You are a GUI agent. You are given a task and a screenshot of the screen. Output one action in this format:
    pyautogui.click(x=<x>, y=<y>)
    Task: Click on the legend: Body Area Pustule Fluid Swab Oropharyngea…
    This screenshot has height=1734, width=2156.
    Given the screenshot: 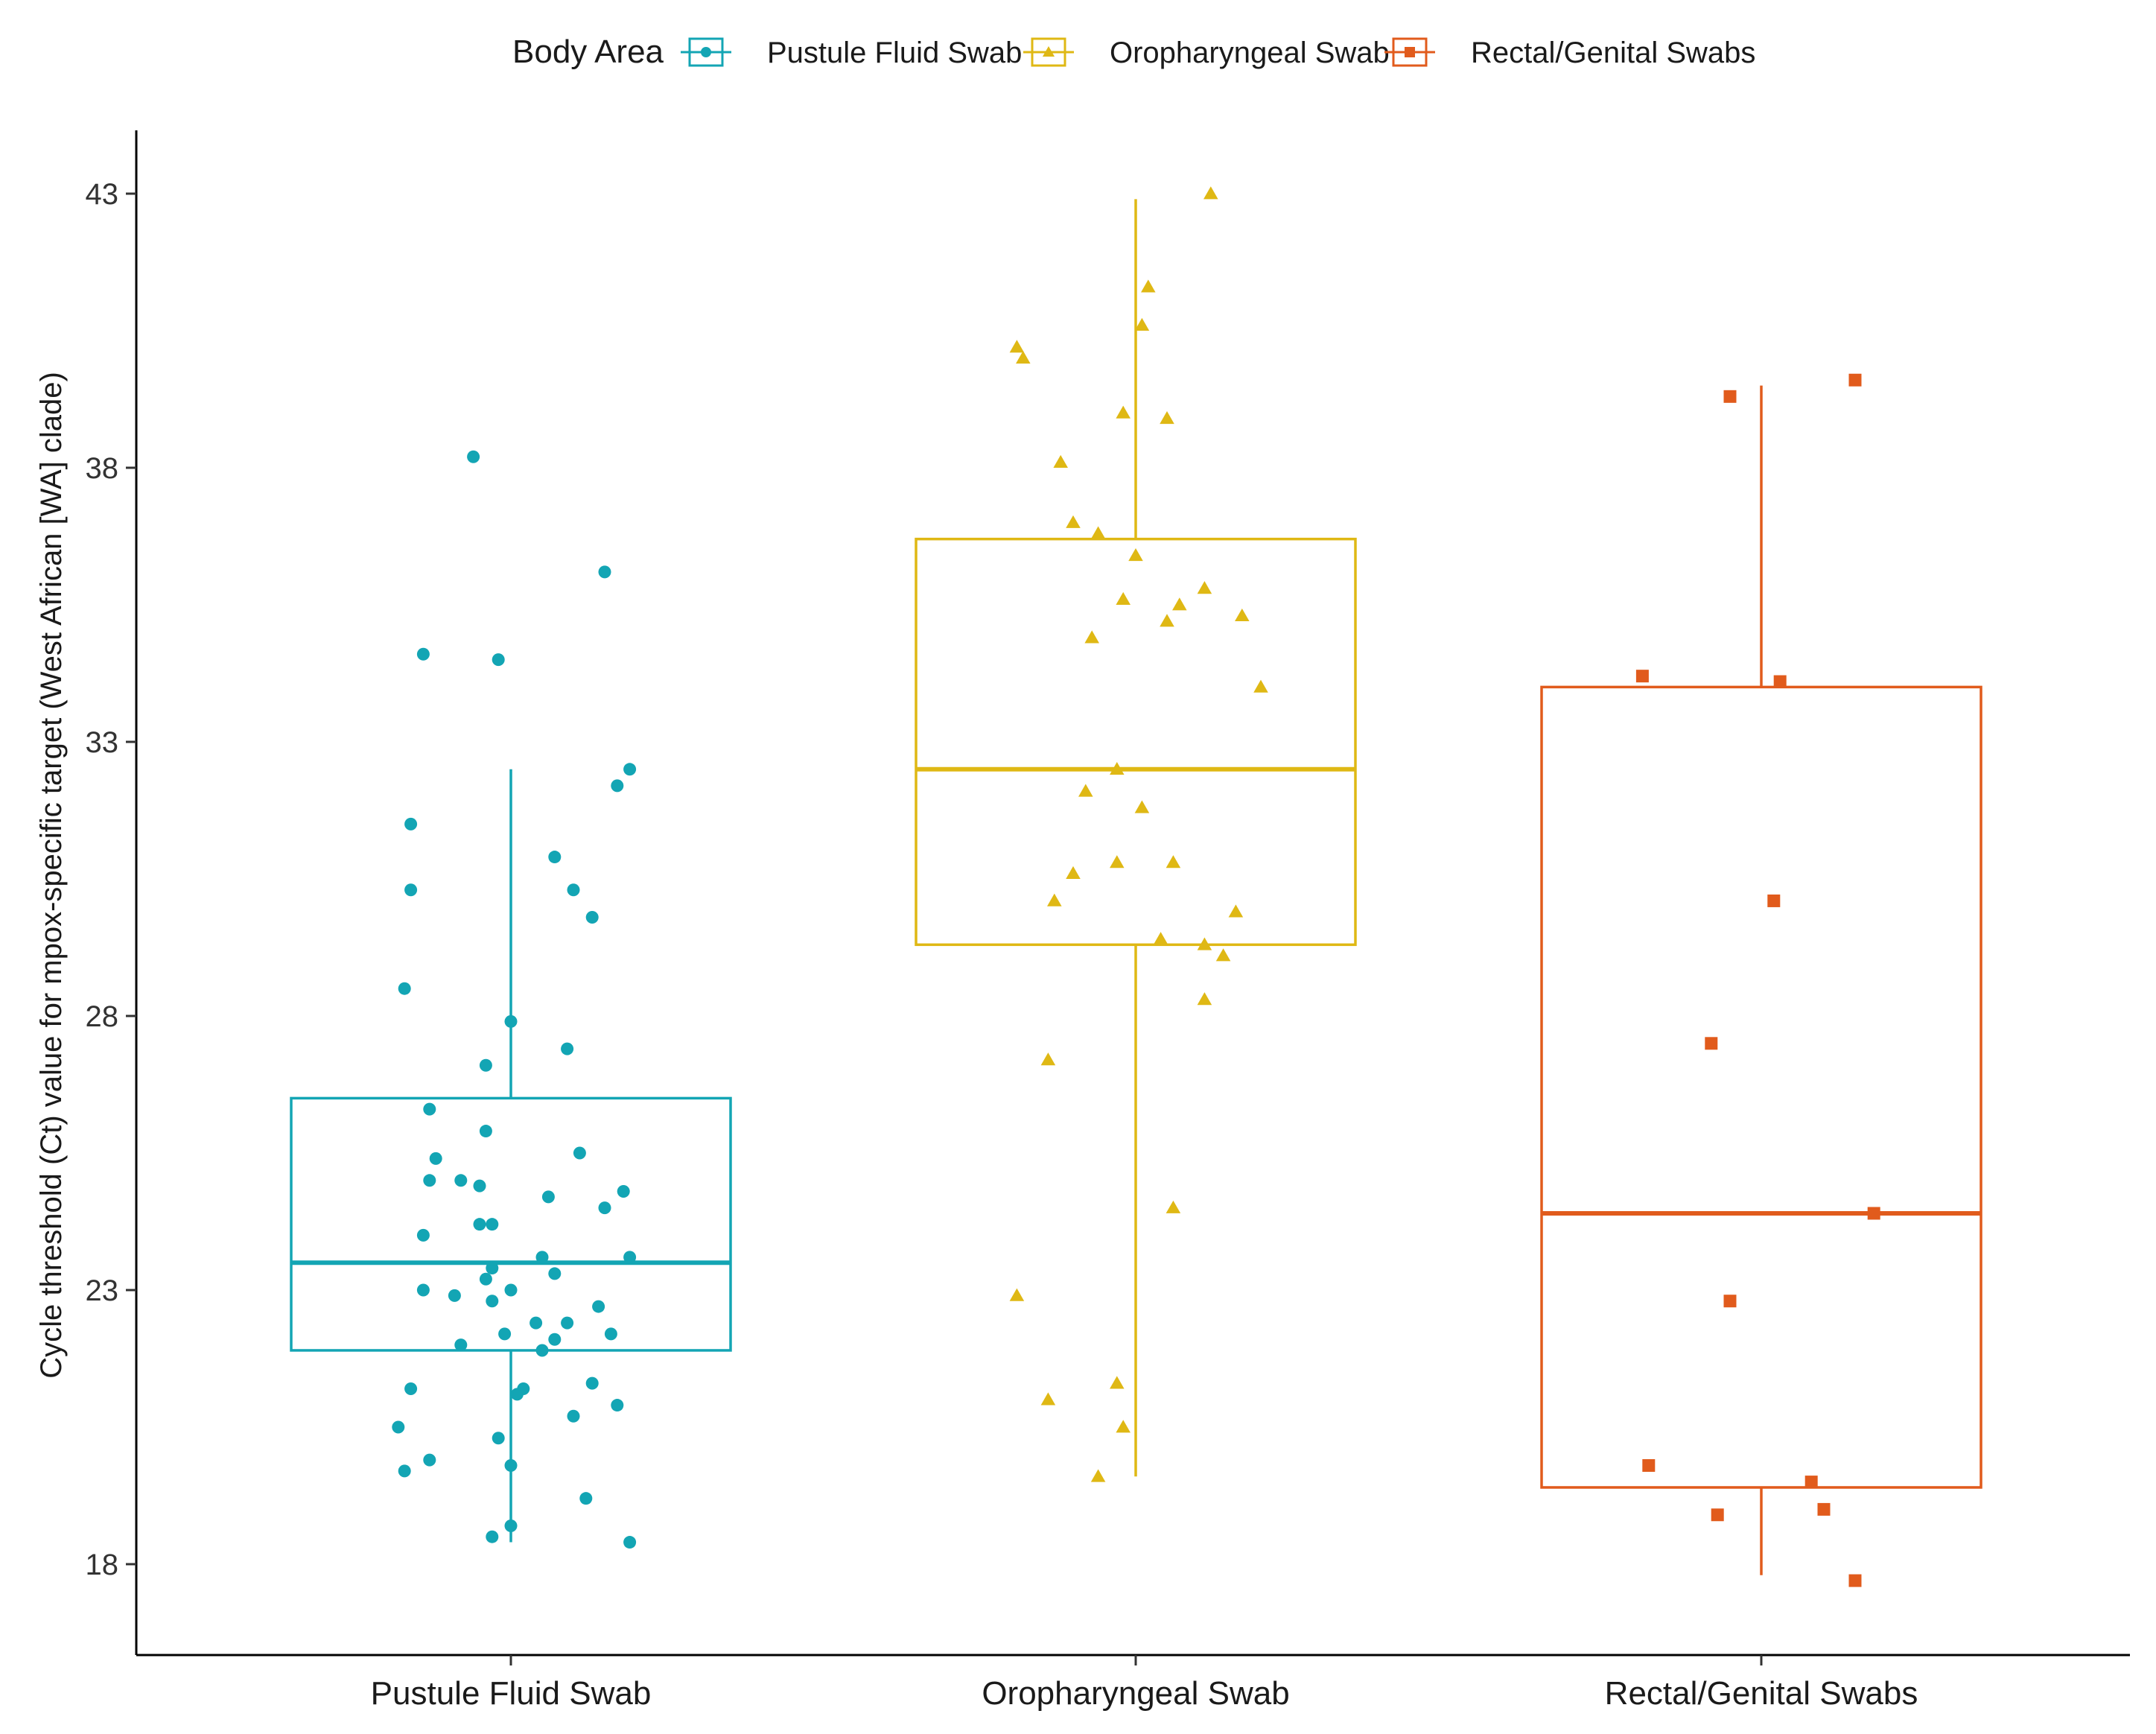 What is the action you would take?
    pyautogui.click(x=1134, y=52)
    